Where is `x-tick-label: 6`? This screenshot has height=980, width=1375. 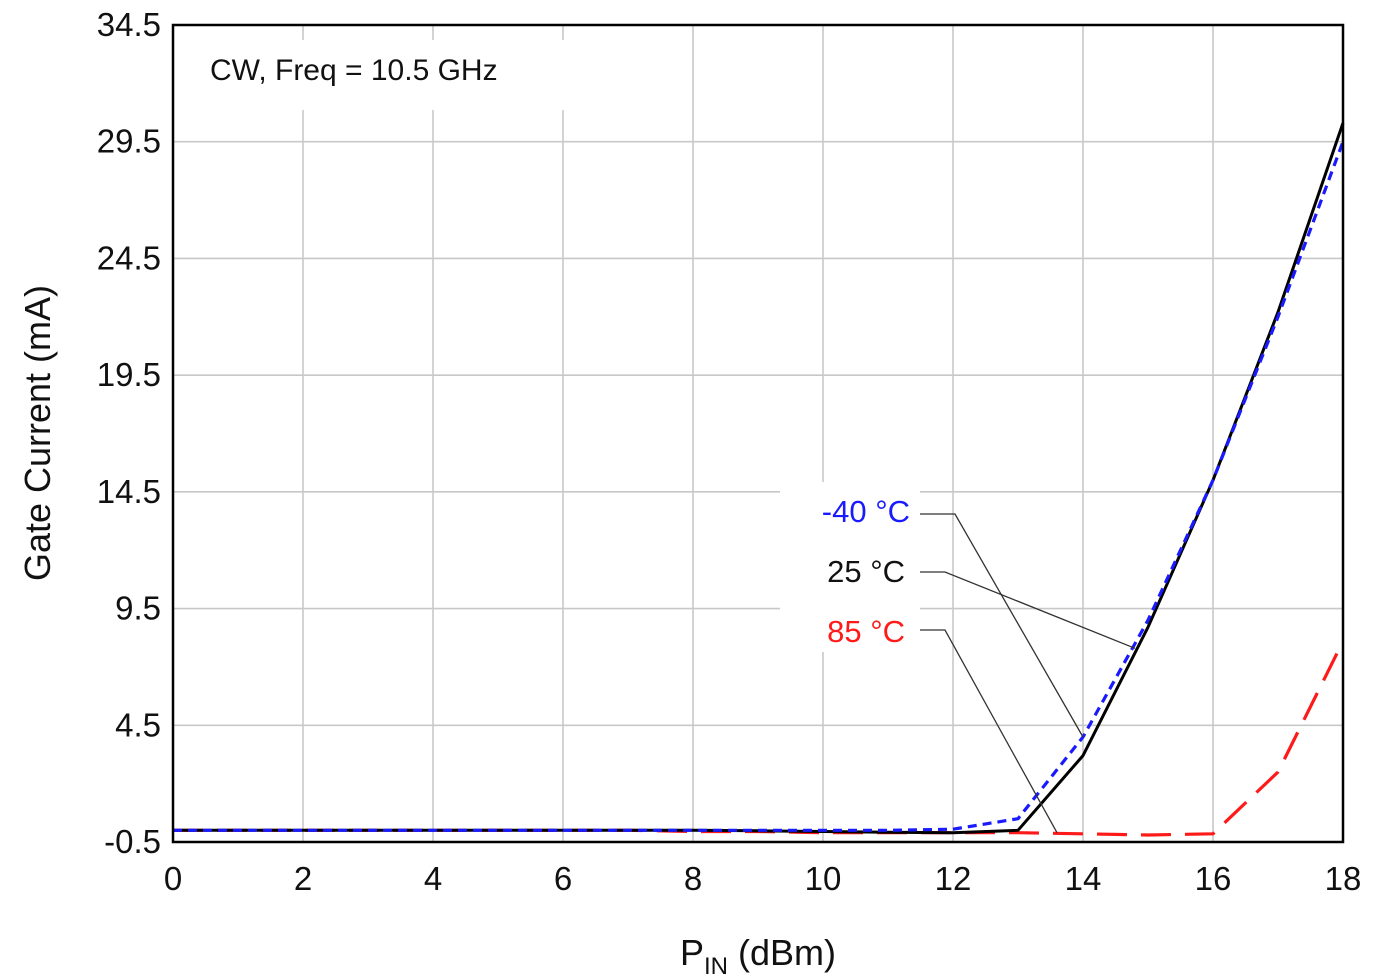
x-tick-label: 6 is located at coordinates (563, 878).